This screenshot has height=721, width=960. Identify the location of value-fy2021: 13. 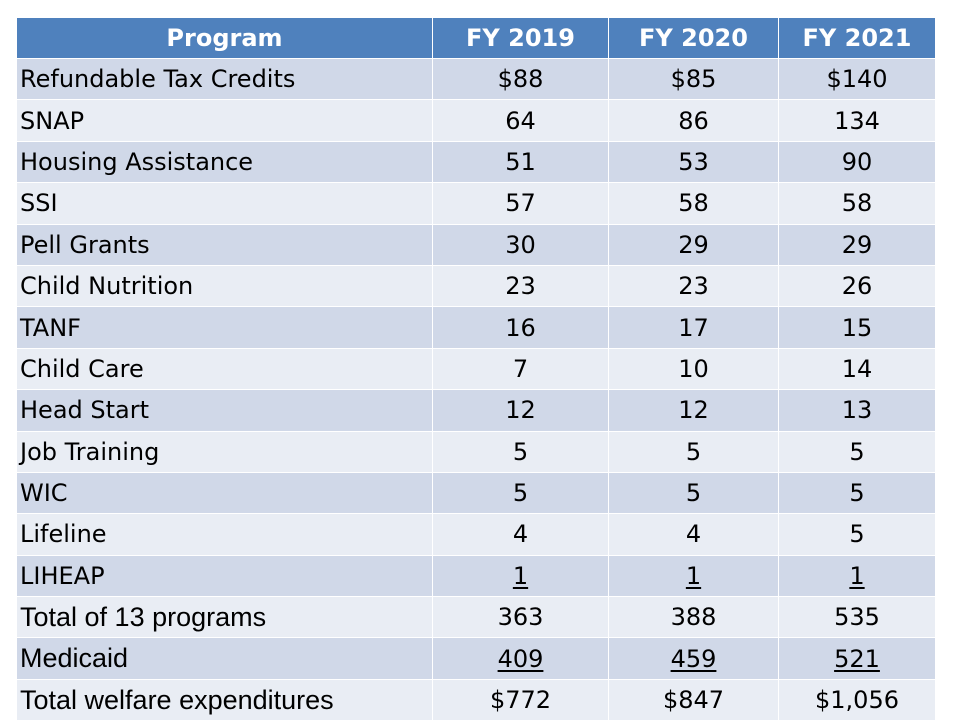
(857, 410).